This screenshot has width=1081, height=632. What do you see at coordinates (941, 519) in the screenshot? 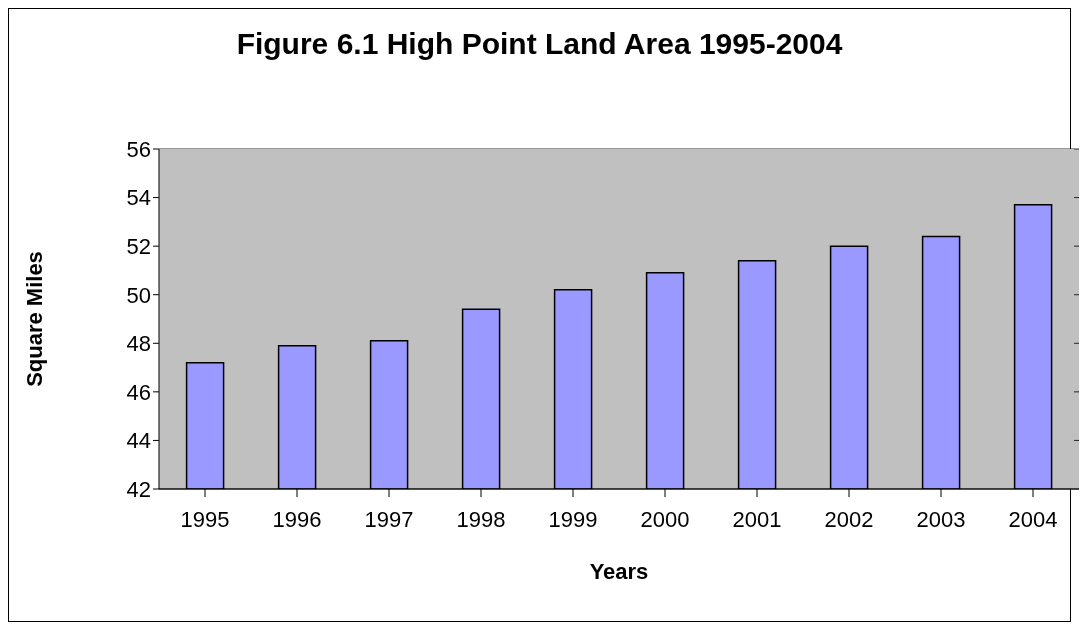
I see `x-tick-label: 2003` at bounding box center [941, 519].